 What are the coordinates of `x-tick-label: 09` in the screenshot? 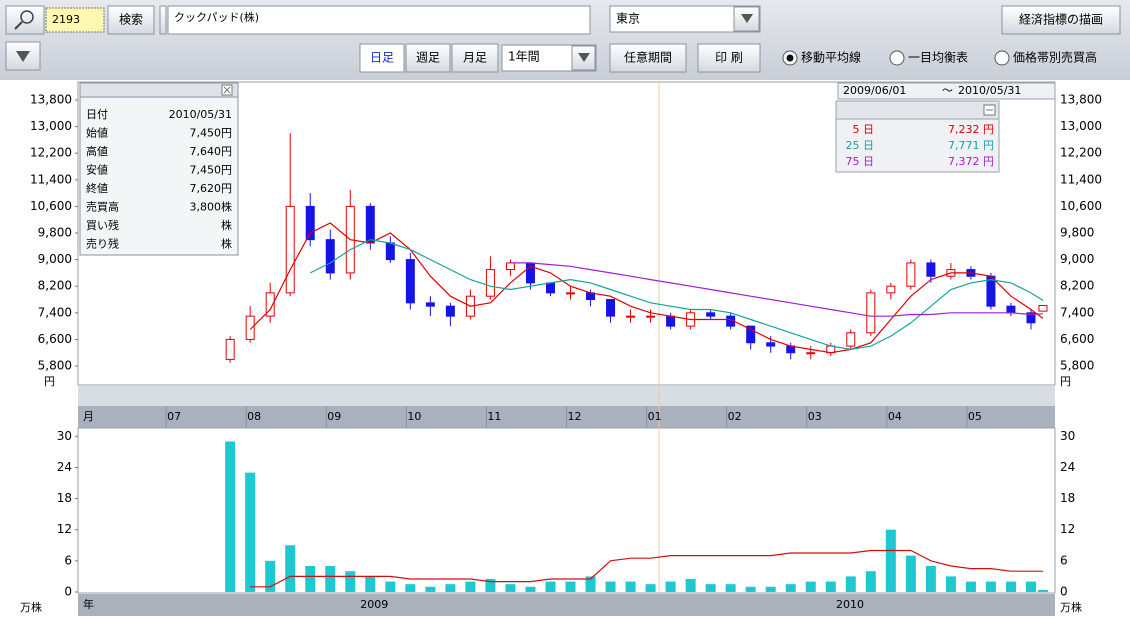 It's located at (334, 416).